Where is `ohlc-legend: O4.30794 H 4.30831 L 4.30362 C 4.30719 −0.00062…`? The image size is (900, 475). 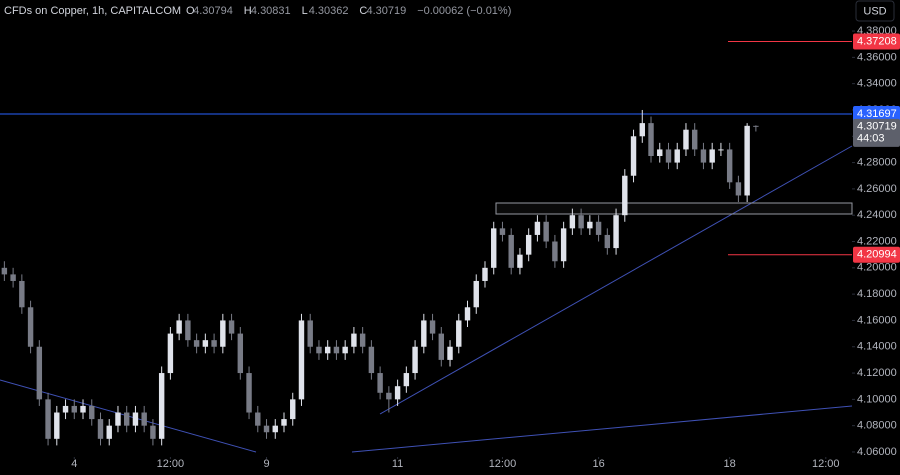 ohlc-legend: O4.30794 H 4.30831 L 4.30362 C 4.30719 −0.00062… is located at coordinates (348, 11).